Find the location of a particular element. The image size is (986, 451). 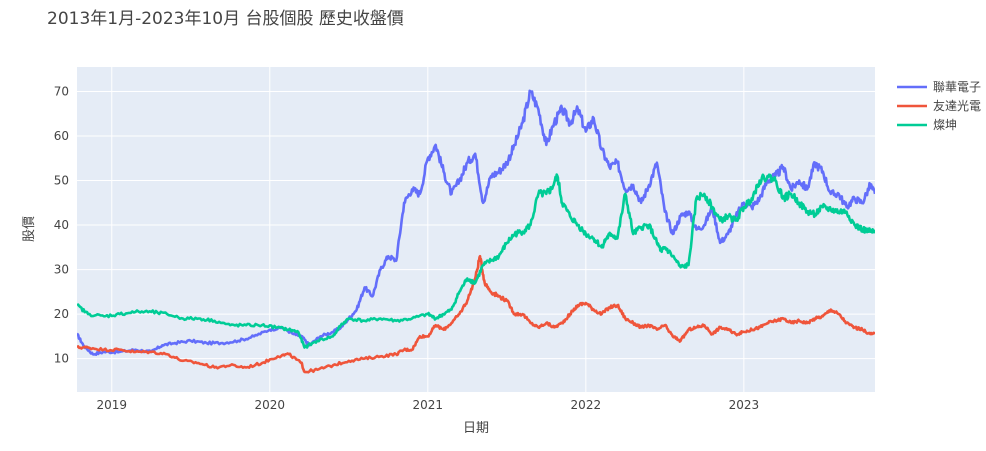

x-tick-label: 2019 is located at coordinates (111, 405).